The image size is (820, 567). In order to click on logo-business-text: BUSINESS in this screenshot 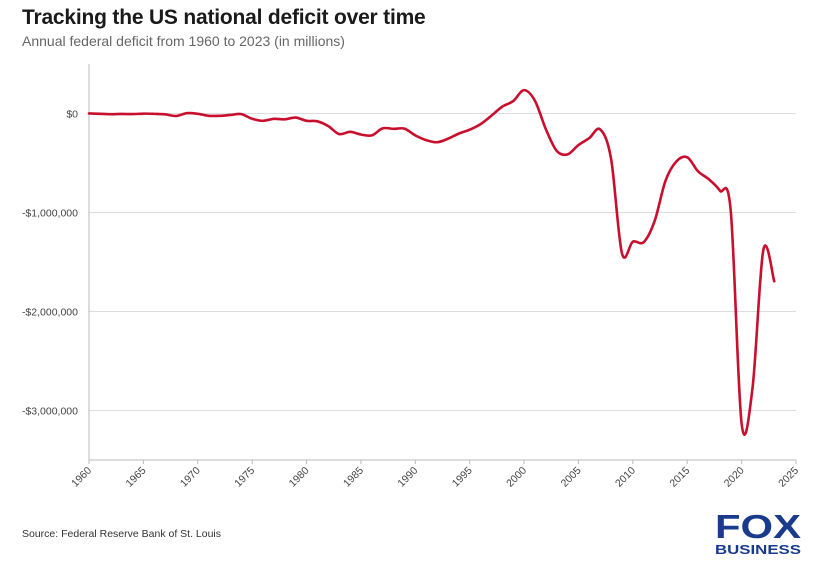, I will do `click(758, 549)`.